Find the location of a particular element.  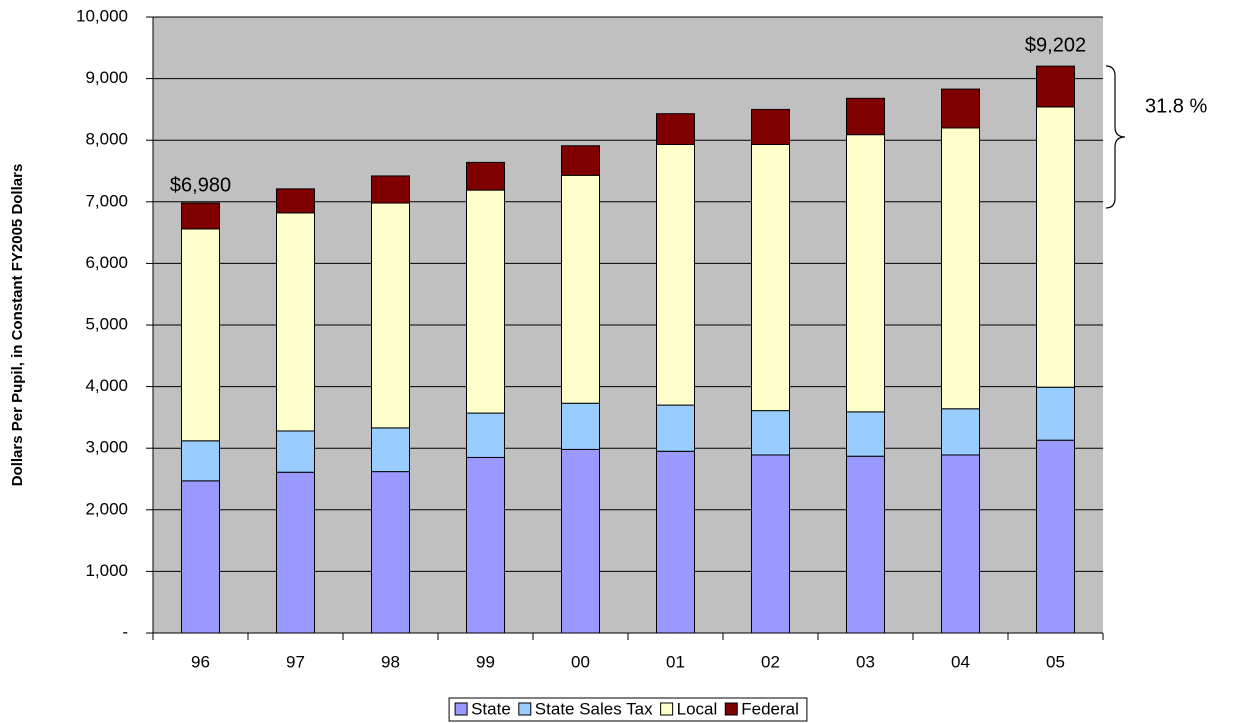

y-tick-label: 2,000 is located at coordinates (106, 508).